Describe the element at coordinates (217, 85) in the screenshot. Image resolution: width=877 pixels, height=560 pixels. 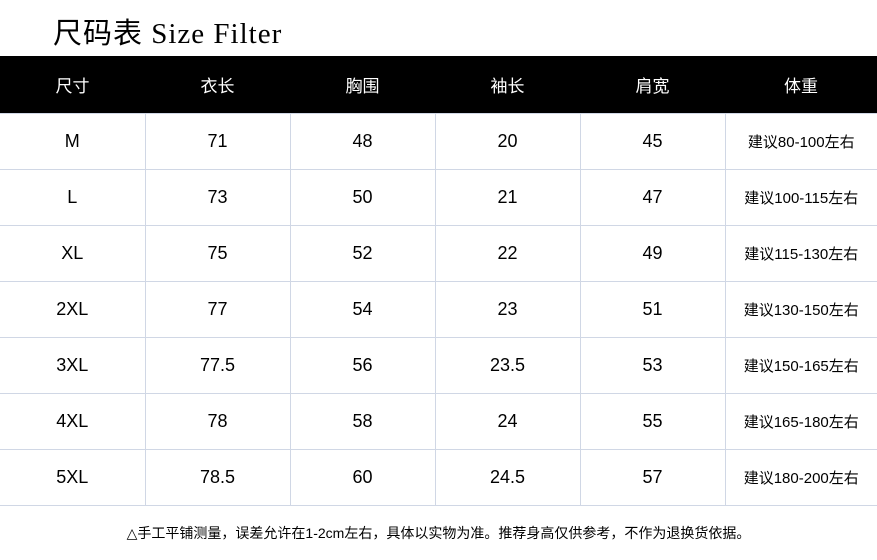
I see `column-header: 衣长` at that location.